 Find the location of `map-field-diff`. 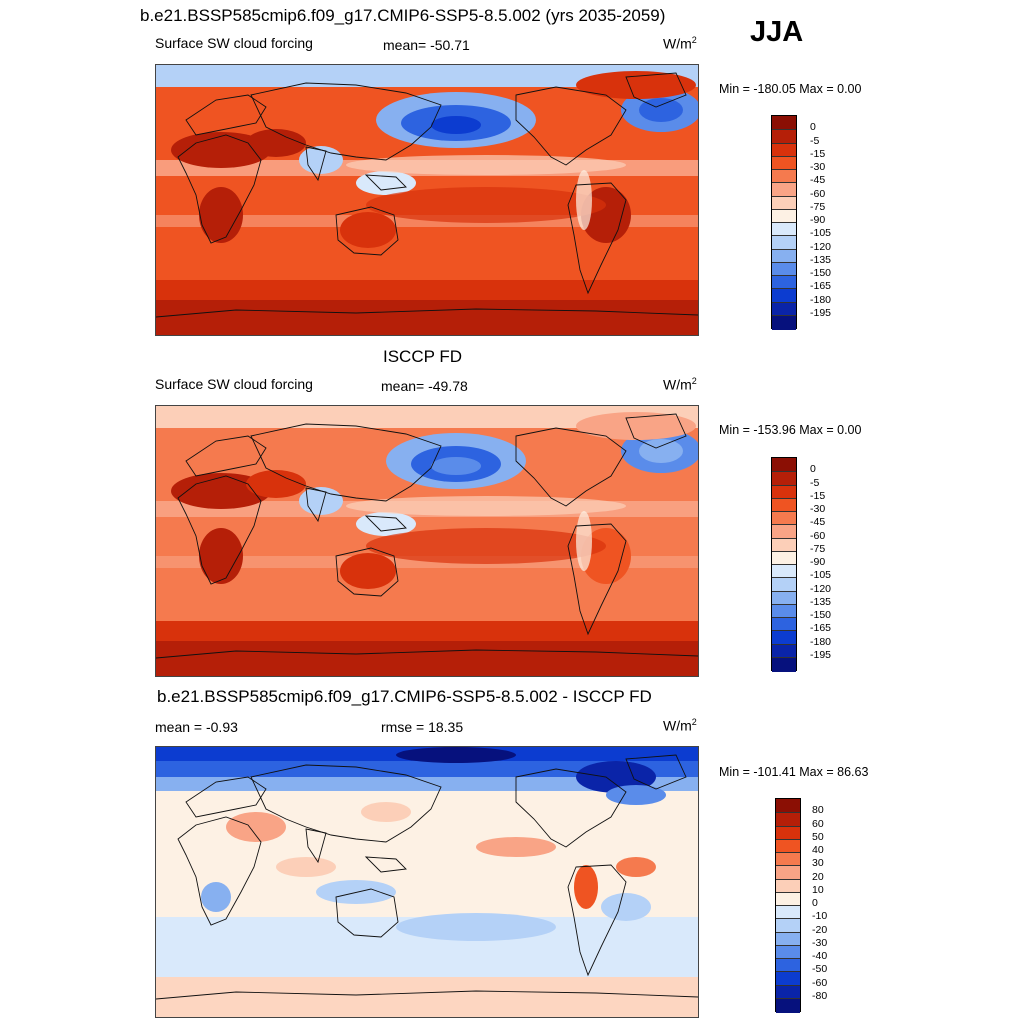

map-field-diff is located at coordinates (427, 882).